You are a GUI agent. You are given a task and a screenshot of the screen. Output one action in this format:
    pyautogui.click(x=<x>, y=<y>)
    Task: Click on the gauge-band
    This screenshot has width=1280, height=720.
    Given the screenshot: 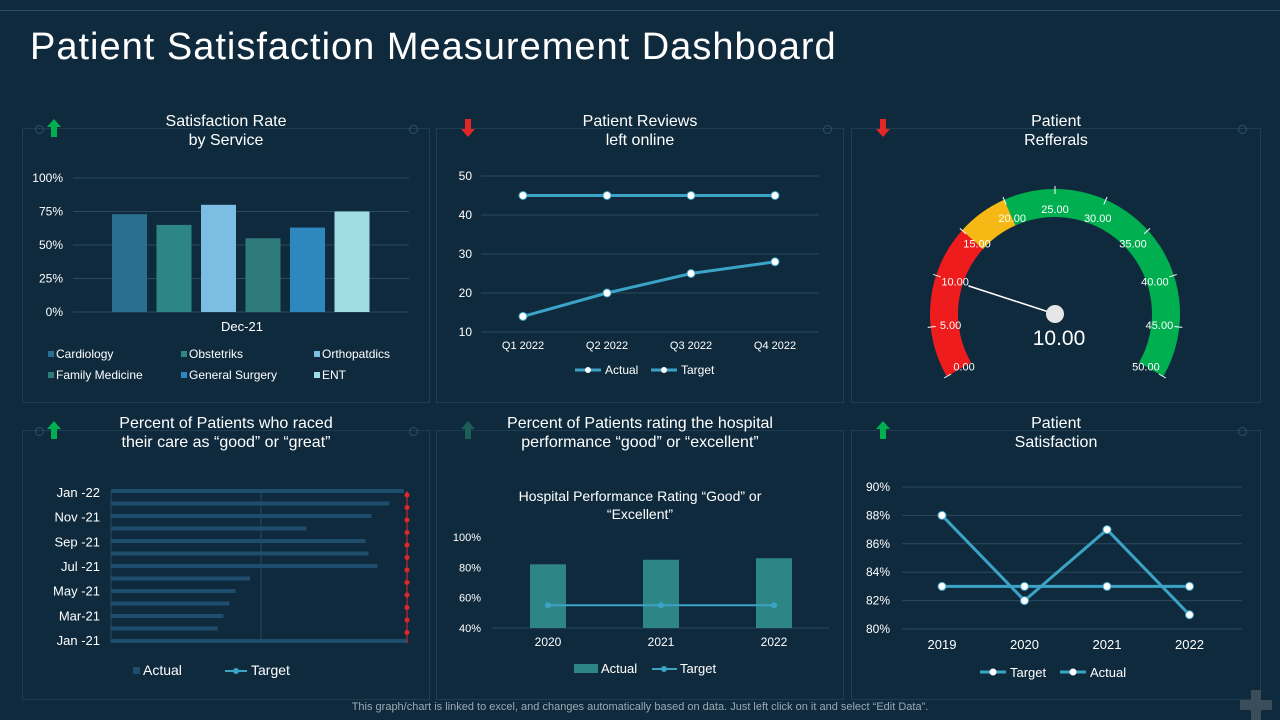 What is the action you would take?
    pyautogui.click(x=989, y=224)
    